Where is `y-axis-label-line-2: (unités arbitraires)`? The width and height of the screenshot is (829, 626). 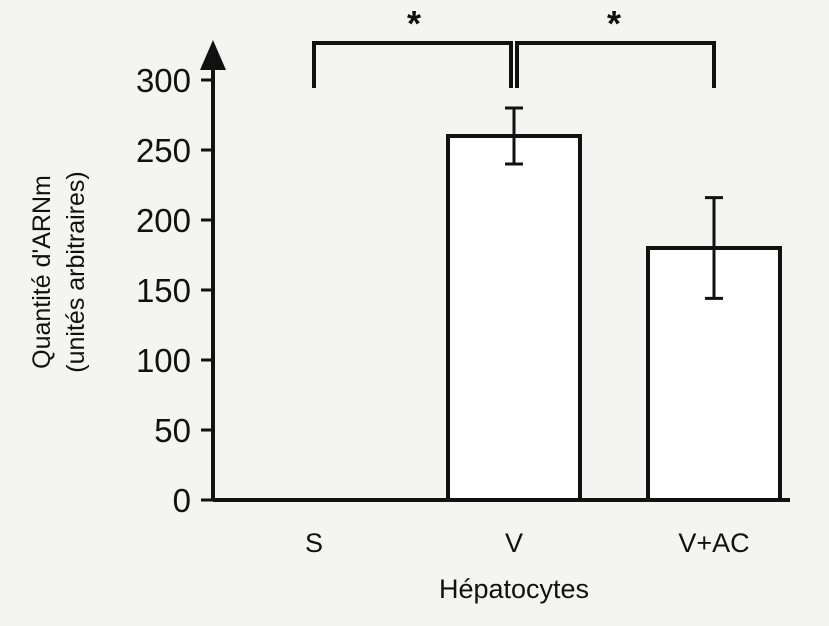 y-axis-label-line-2: (unités arbitraires) is located at coordinates (76, 271).